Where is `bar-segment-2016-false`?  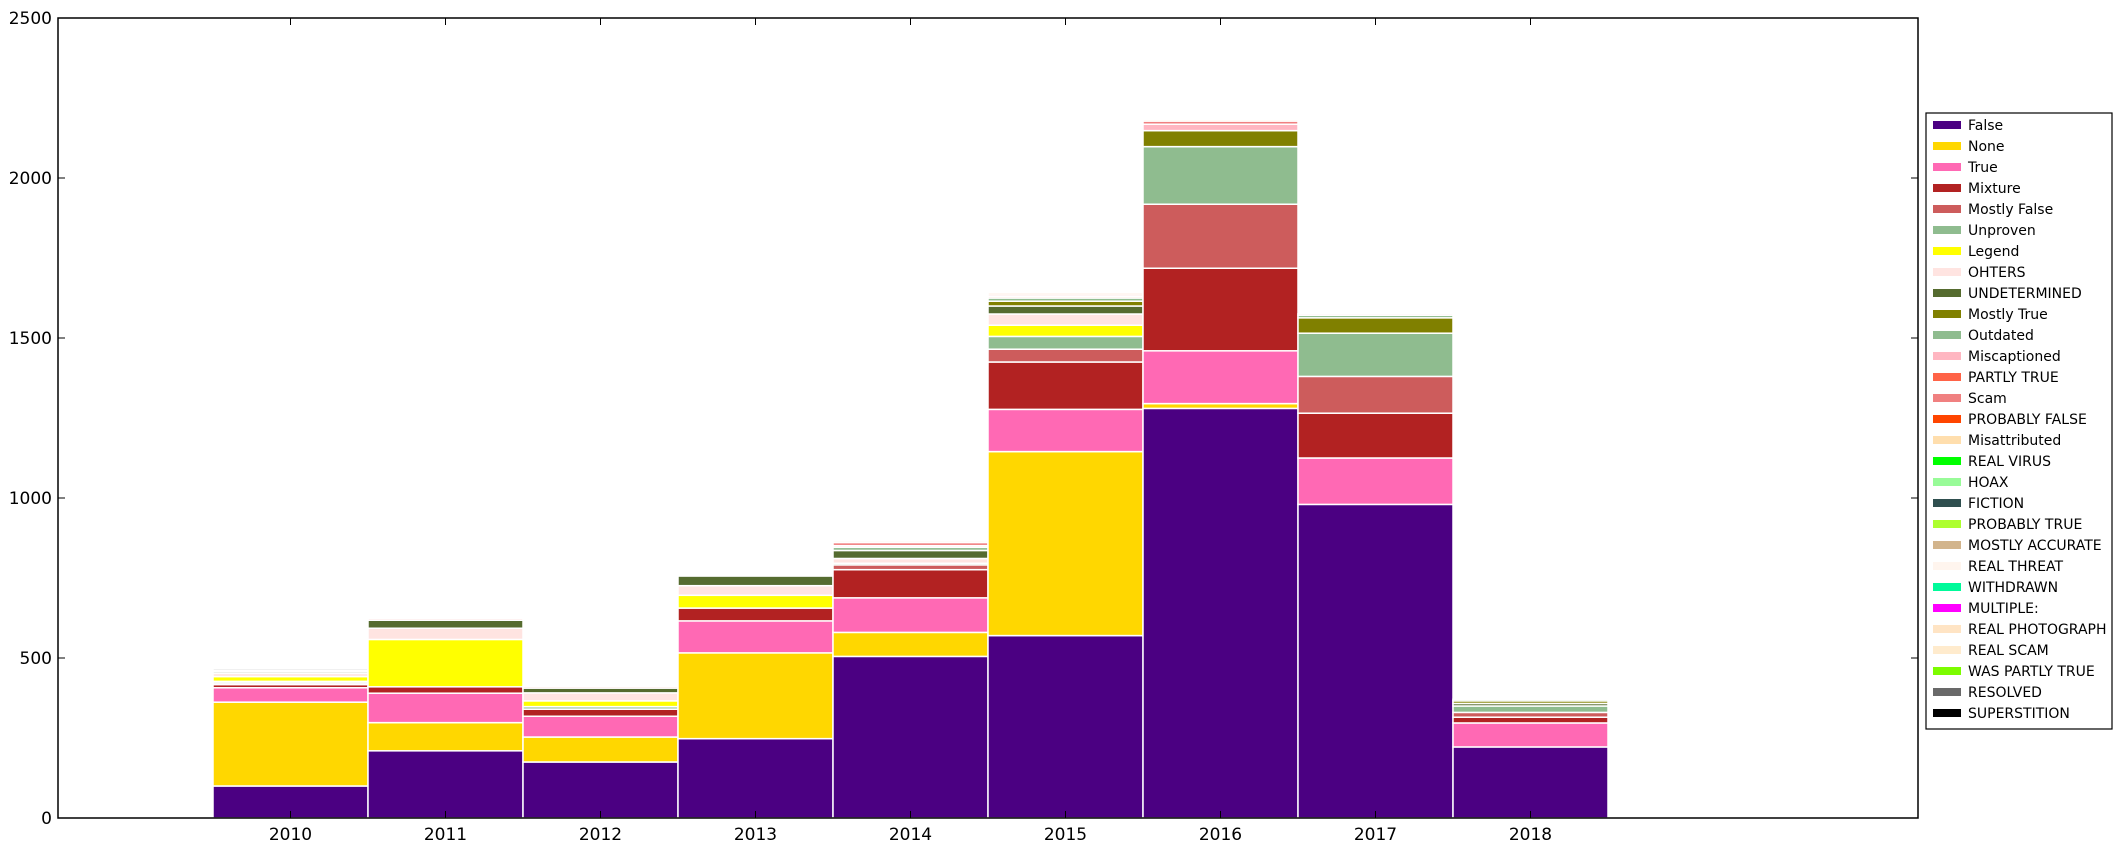 bar-segment-2016-false is located at coordinates (1220, 613).